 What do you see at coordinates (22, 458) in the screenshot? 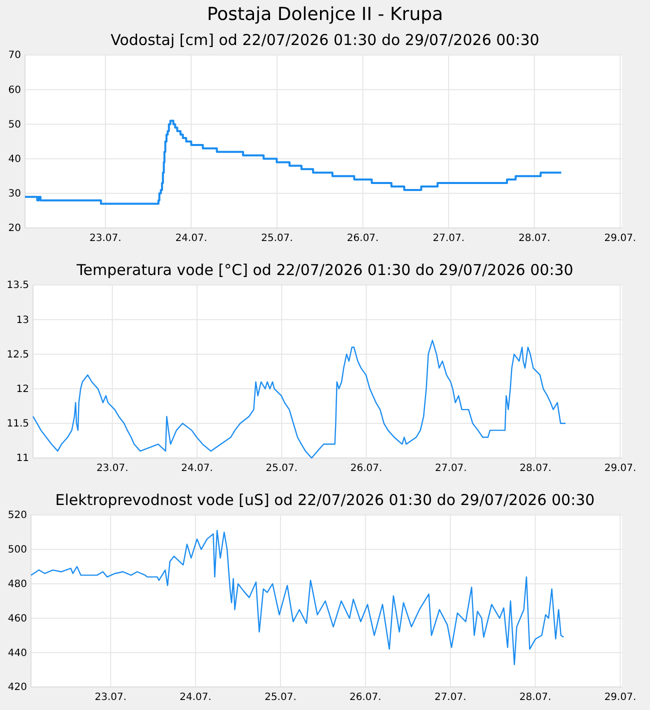
I see `y-tick-label: 11` at bounding box center [22, 458].